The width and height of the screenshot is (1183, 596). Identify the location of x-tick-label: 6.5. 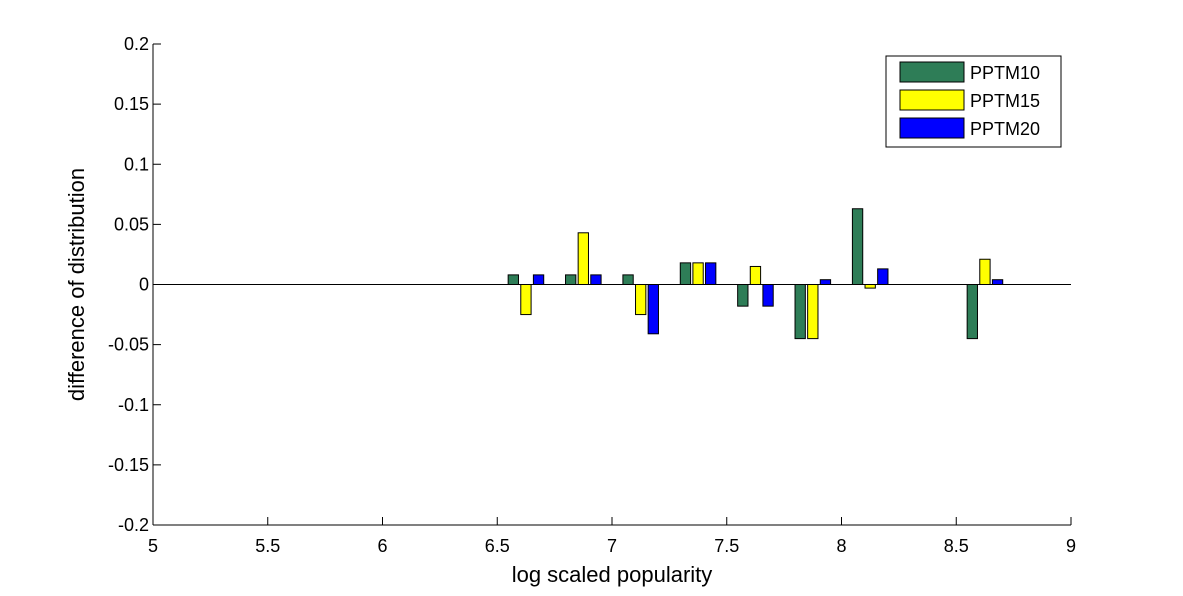
(497, 546).